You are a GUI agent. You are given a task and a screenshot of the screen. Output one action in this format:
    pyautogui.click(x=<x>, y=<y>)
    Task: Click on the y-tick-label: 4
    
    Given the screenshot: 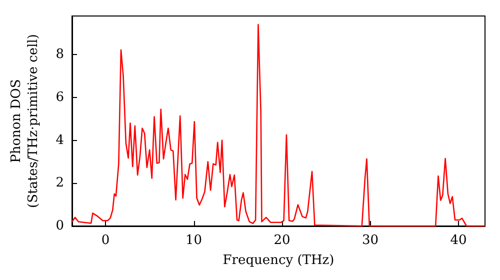 What is the action you would take?
    pyautogui.click(x=60, y=140)
    